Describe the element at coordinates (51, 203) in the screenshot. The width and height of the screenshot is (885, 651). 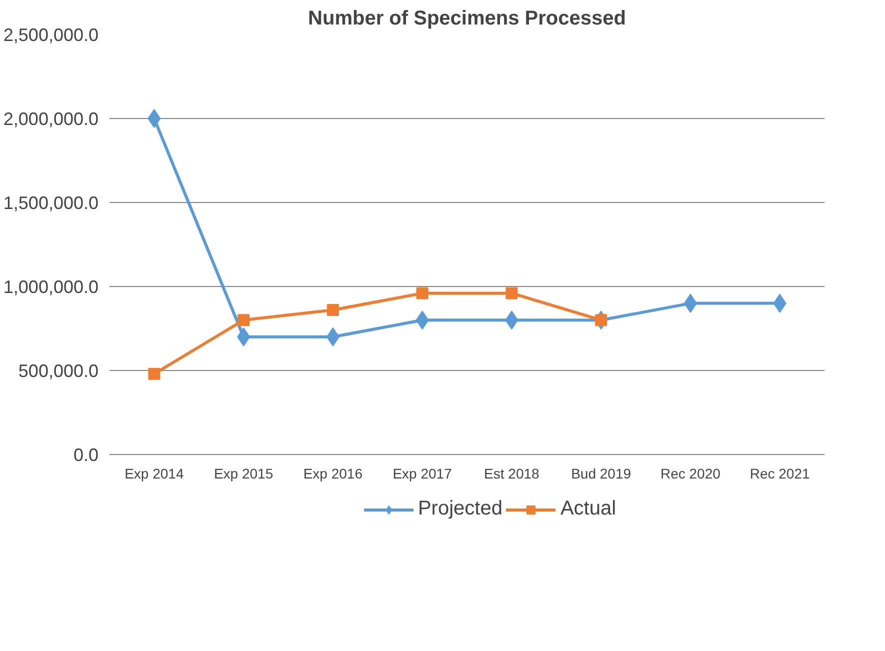
I see `y-tick-label: 1,500,000.0` at that location.